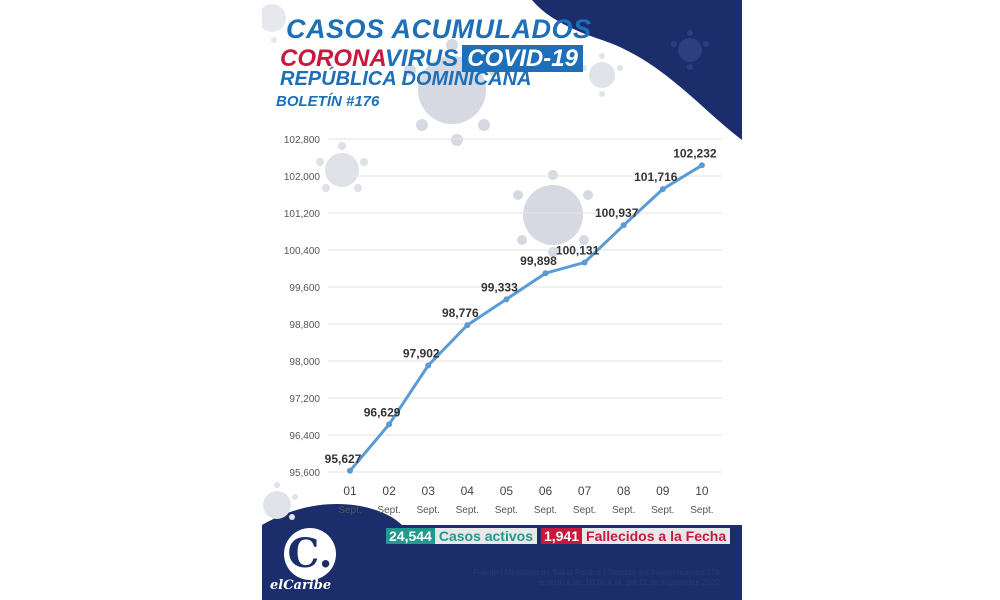 The height and width of the screenshot is (600, 1000). What do you see at coordinates (499, 287) in the screenshot?
I see `data-label: 99,333` at bounding box center [499, 287].